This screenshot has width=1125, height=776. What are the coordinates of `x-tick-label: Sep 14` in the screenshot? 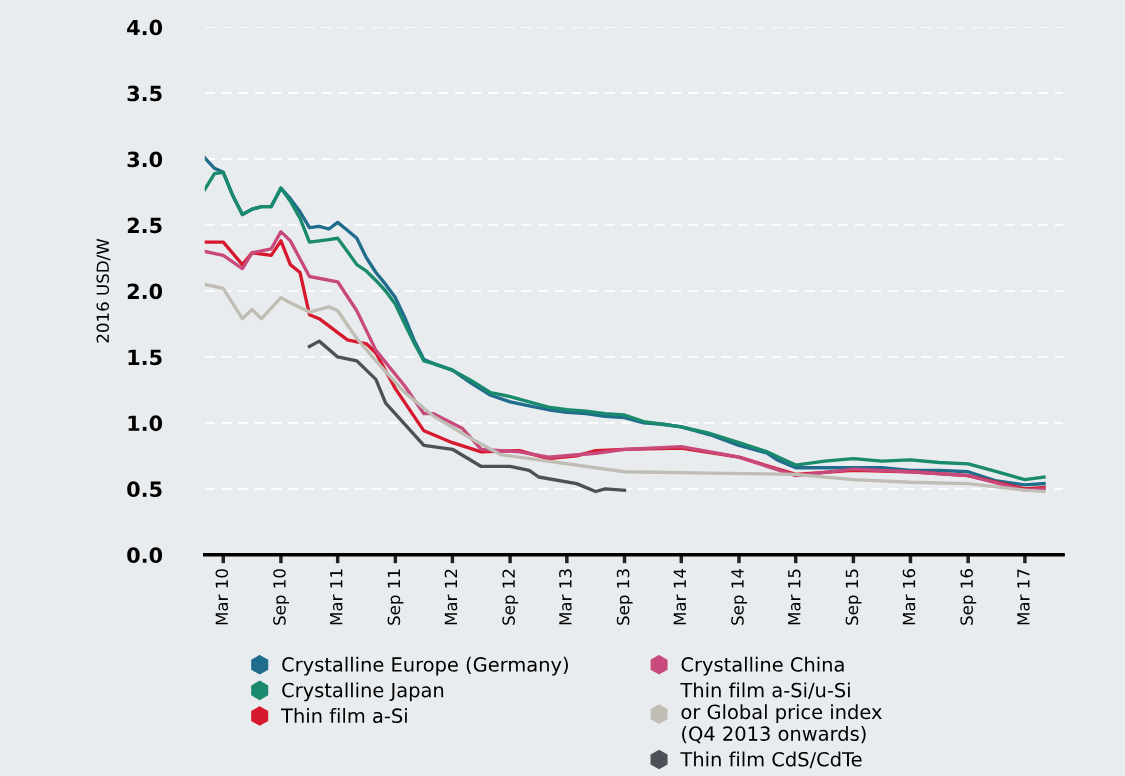 It's located at (739, 596).